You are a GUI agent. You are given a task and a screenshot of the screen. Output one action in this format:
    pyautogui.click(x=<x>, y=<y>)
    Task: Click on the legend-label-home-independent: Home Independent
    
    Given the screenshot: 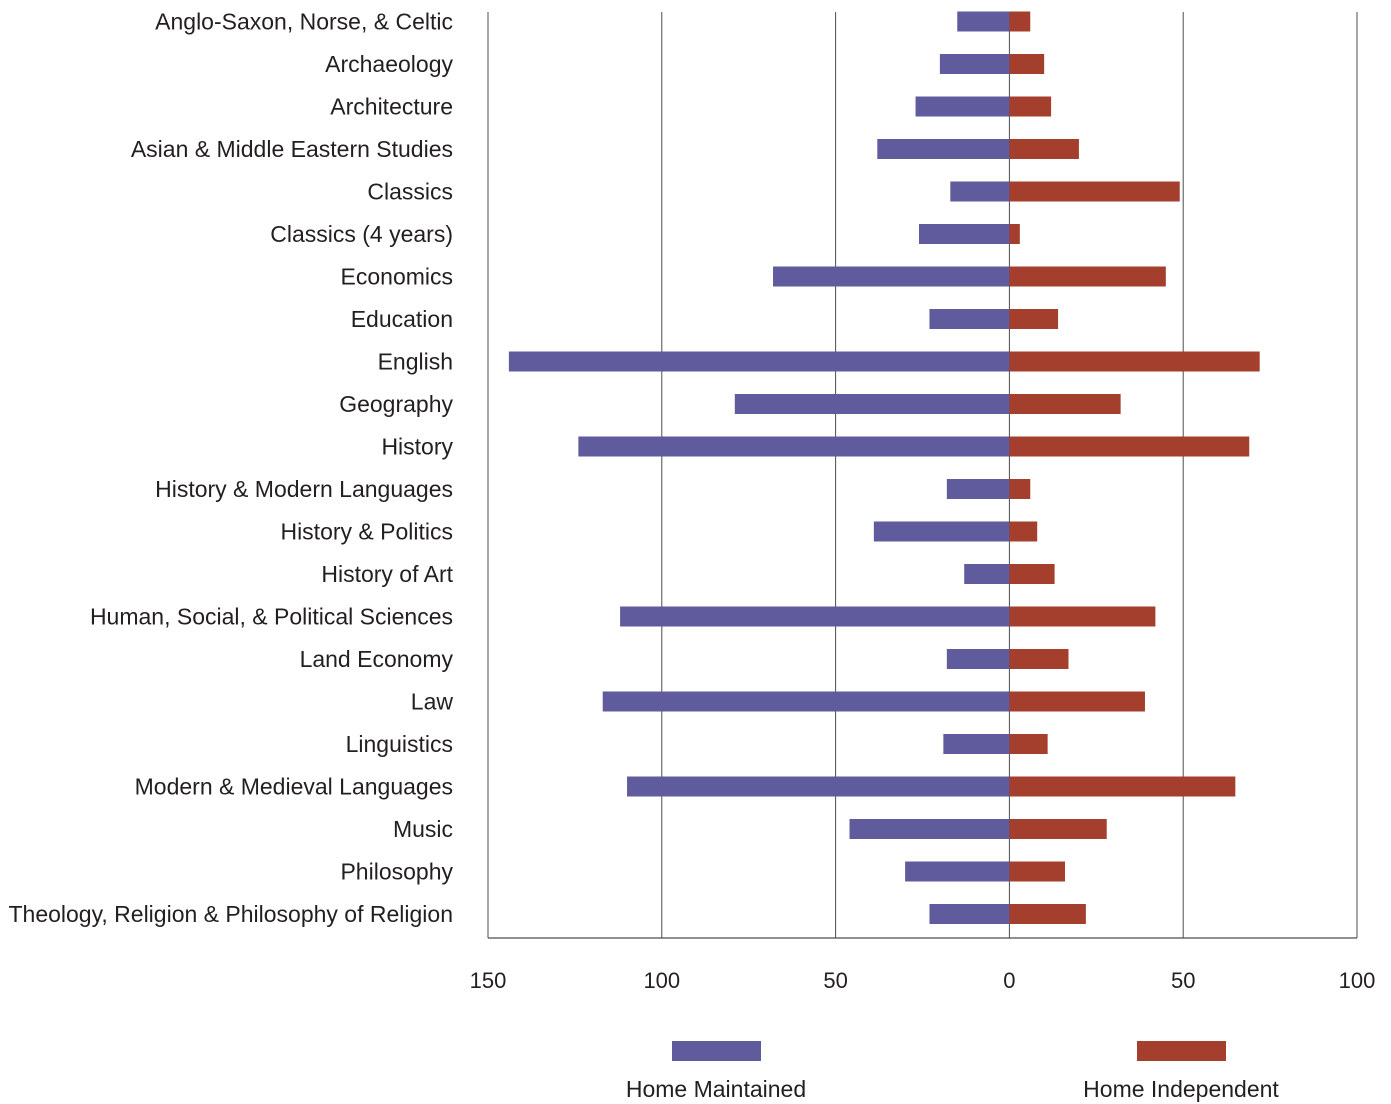 What is the action you would take?
    pyautogui.click(x=1181, y=1089)
    